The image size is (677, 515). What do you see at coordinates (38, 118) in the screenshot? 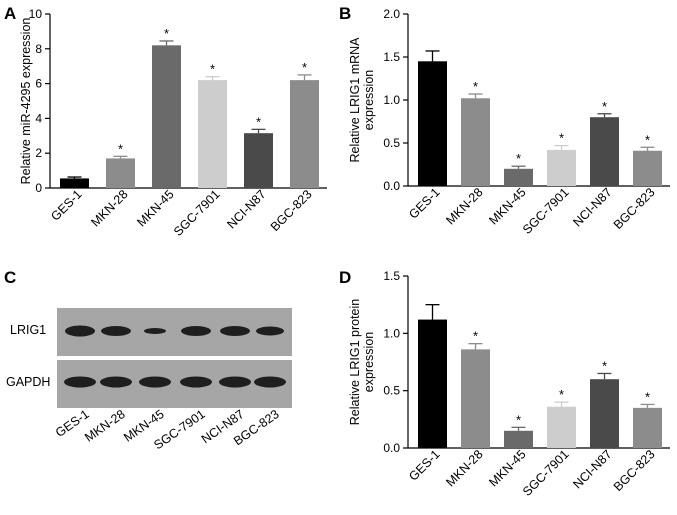
I see `y-tick-label: 4` at bounding box center [38, 118].